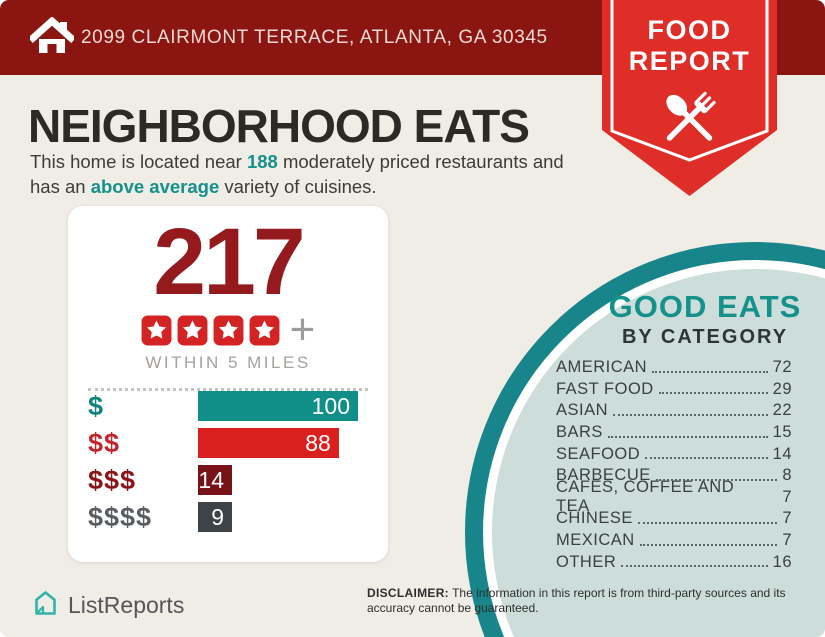 Image resolution: width=825 pixels, height=637 pixels. I want to click on category-label: SEAFOOD, so click(598, 453).